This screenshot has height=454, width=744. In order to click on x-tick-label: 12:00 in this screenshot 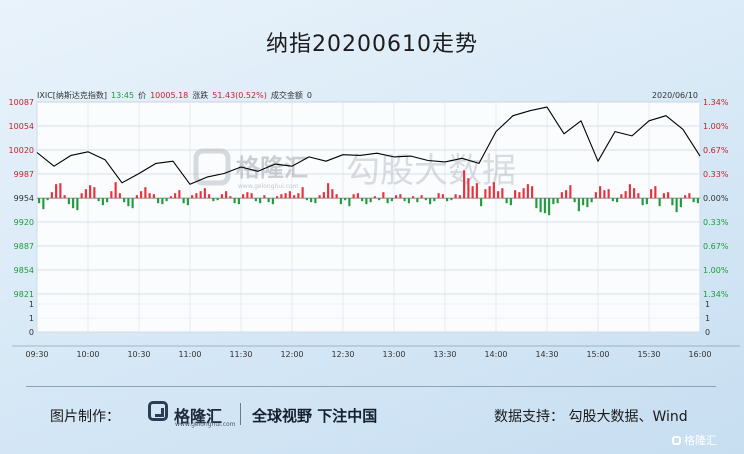, I will do `click(291, 354)`.